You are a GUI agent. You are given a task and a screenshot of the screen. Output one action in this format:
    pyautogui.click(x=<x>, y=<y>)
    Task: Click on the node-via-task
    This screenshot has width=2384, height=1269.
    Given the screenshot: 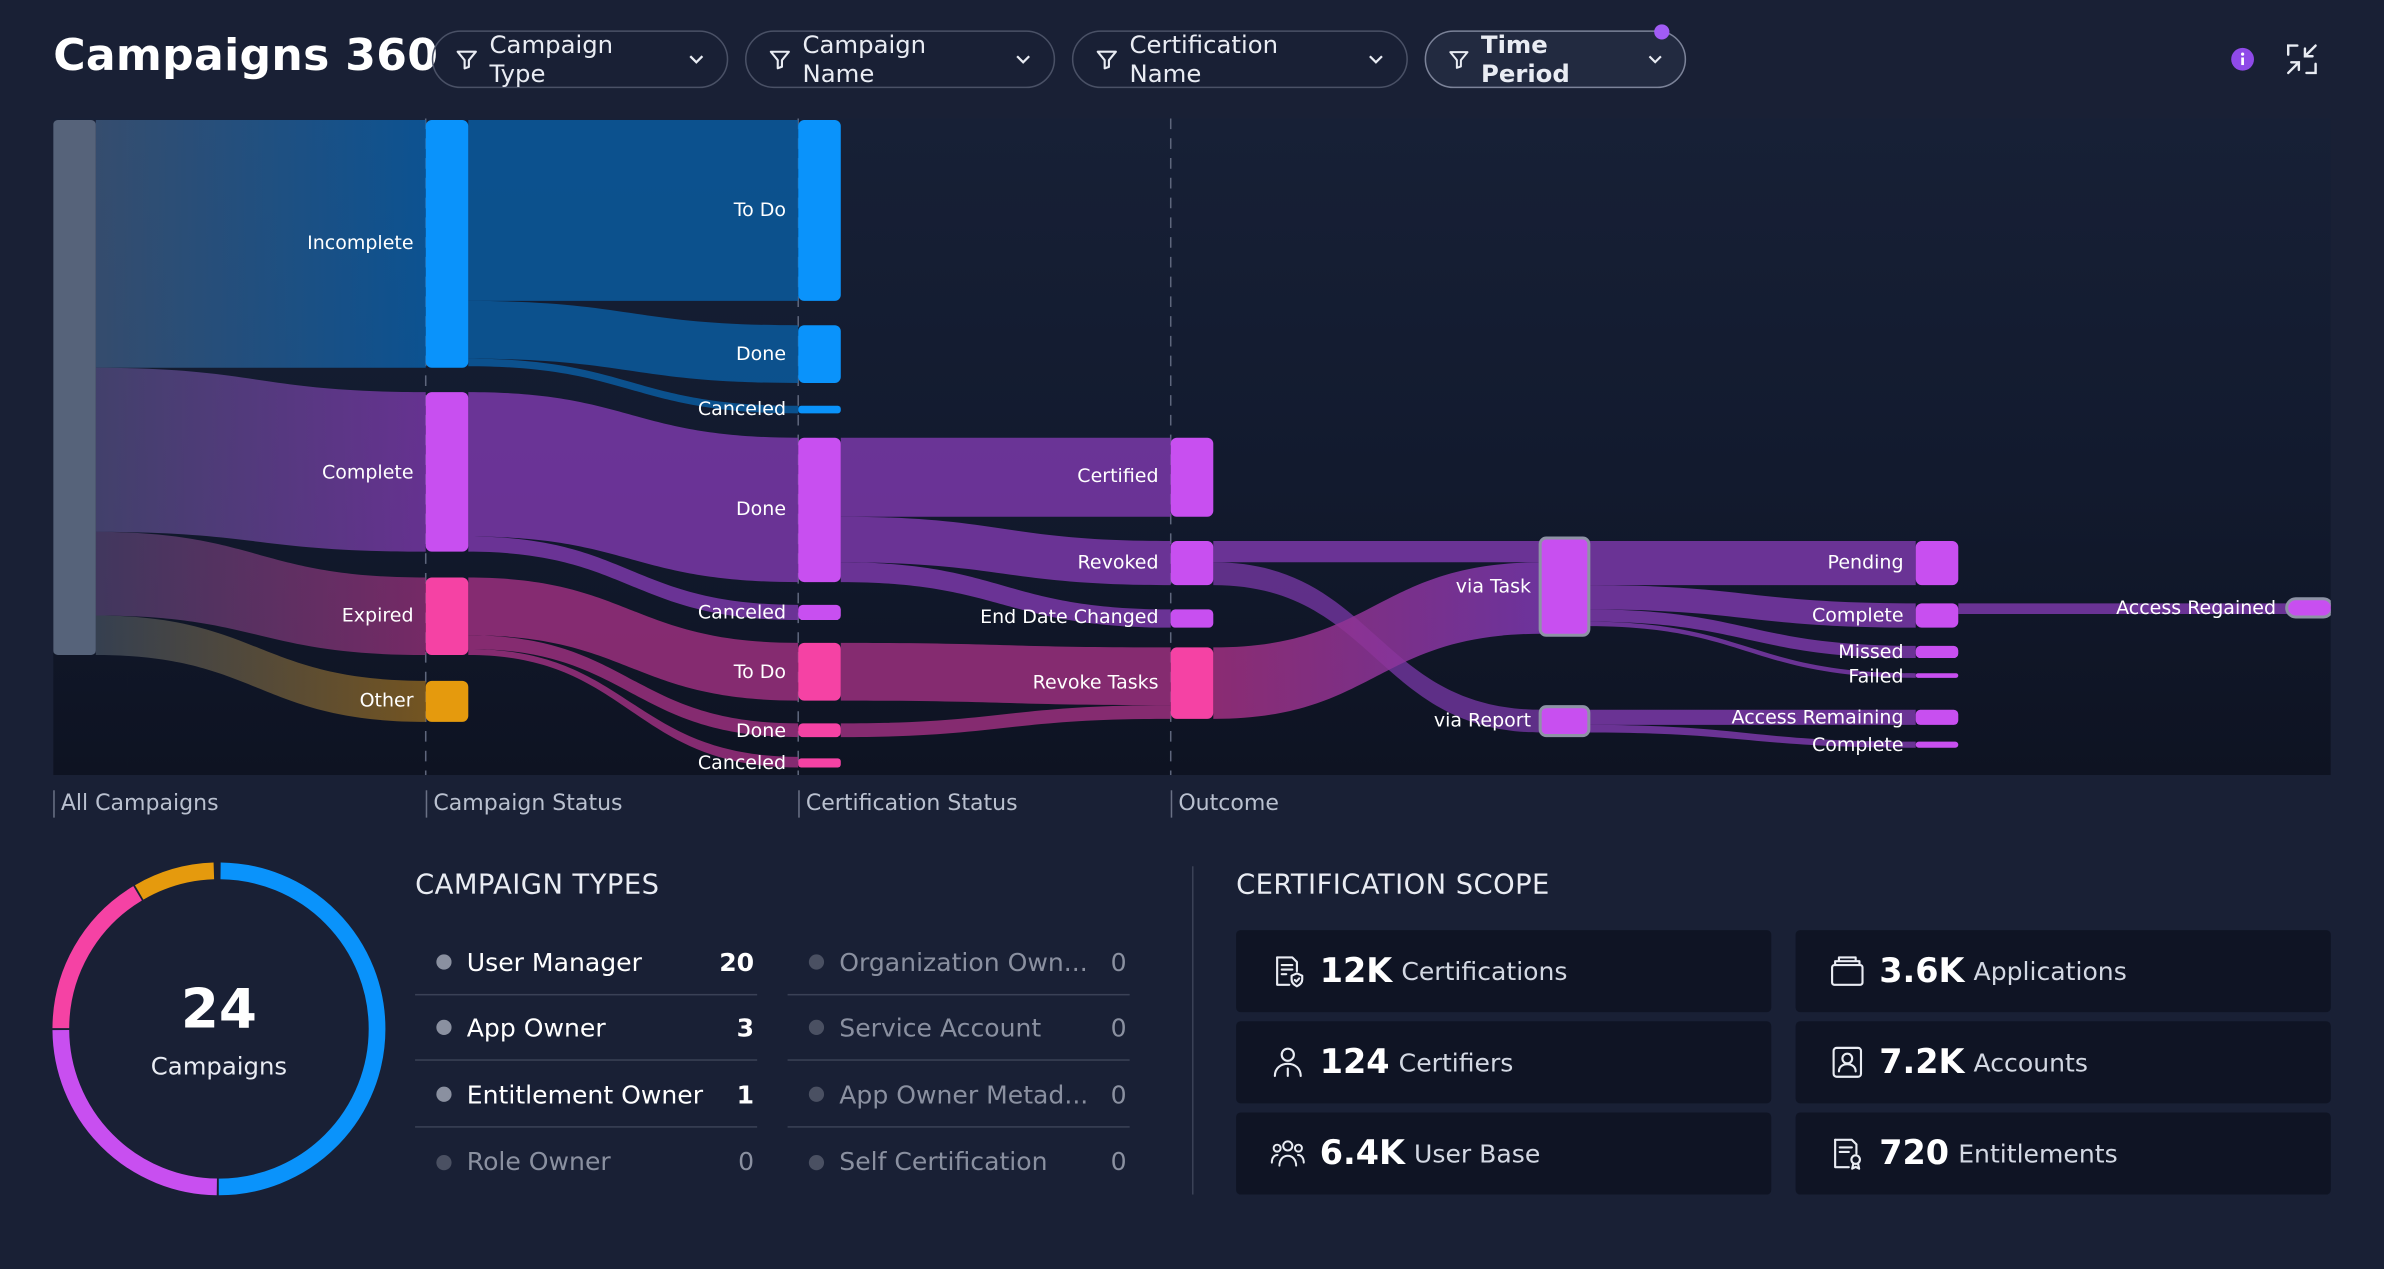 What is the action you would take?
    pyautogui.click(x=1564, y=586)
    